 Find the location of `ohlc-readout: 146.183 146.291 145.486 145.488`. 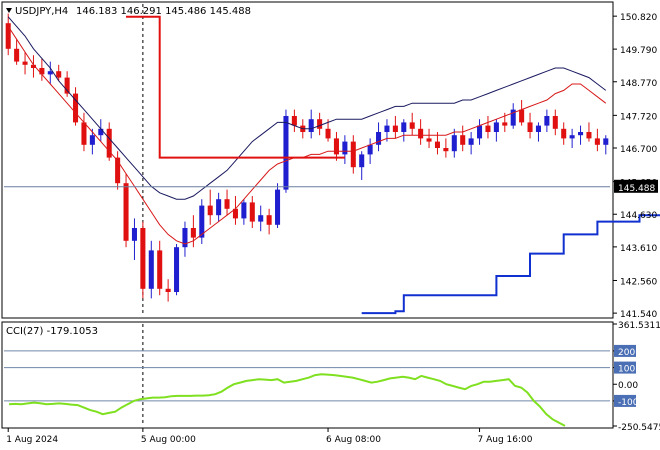

ohlc-readout: 146.183 146.291 145.486 145.488 is located at coordinates (163, 11).